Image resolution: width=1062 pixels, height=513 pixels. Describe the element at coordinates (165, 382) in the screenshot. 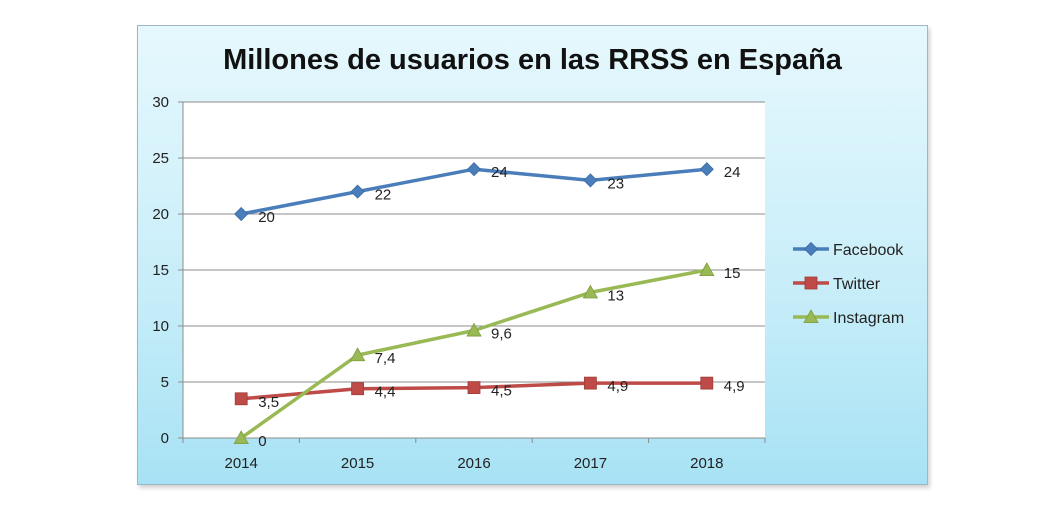

I see `y-tick-label: 5` at that location.